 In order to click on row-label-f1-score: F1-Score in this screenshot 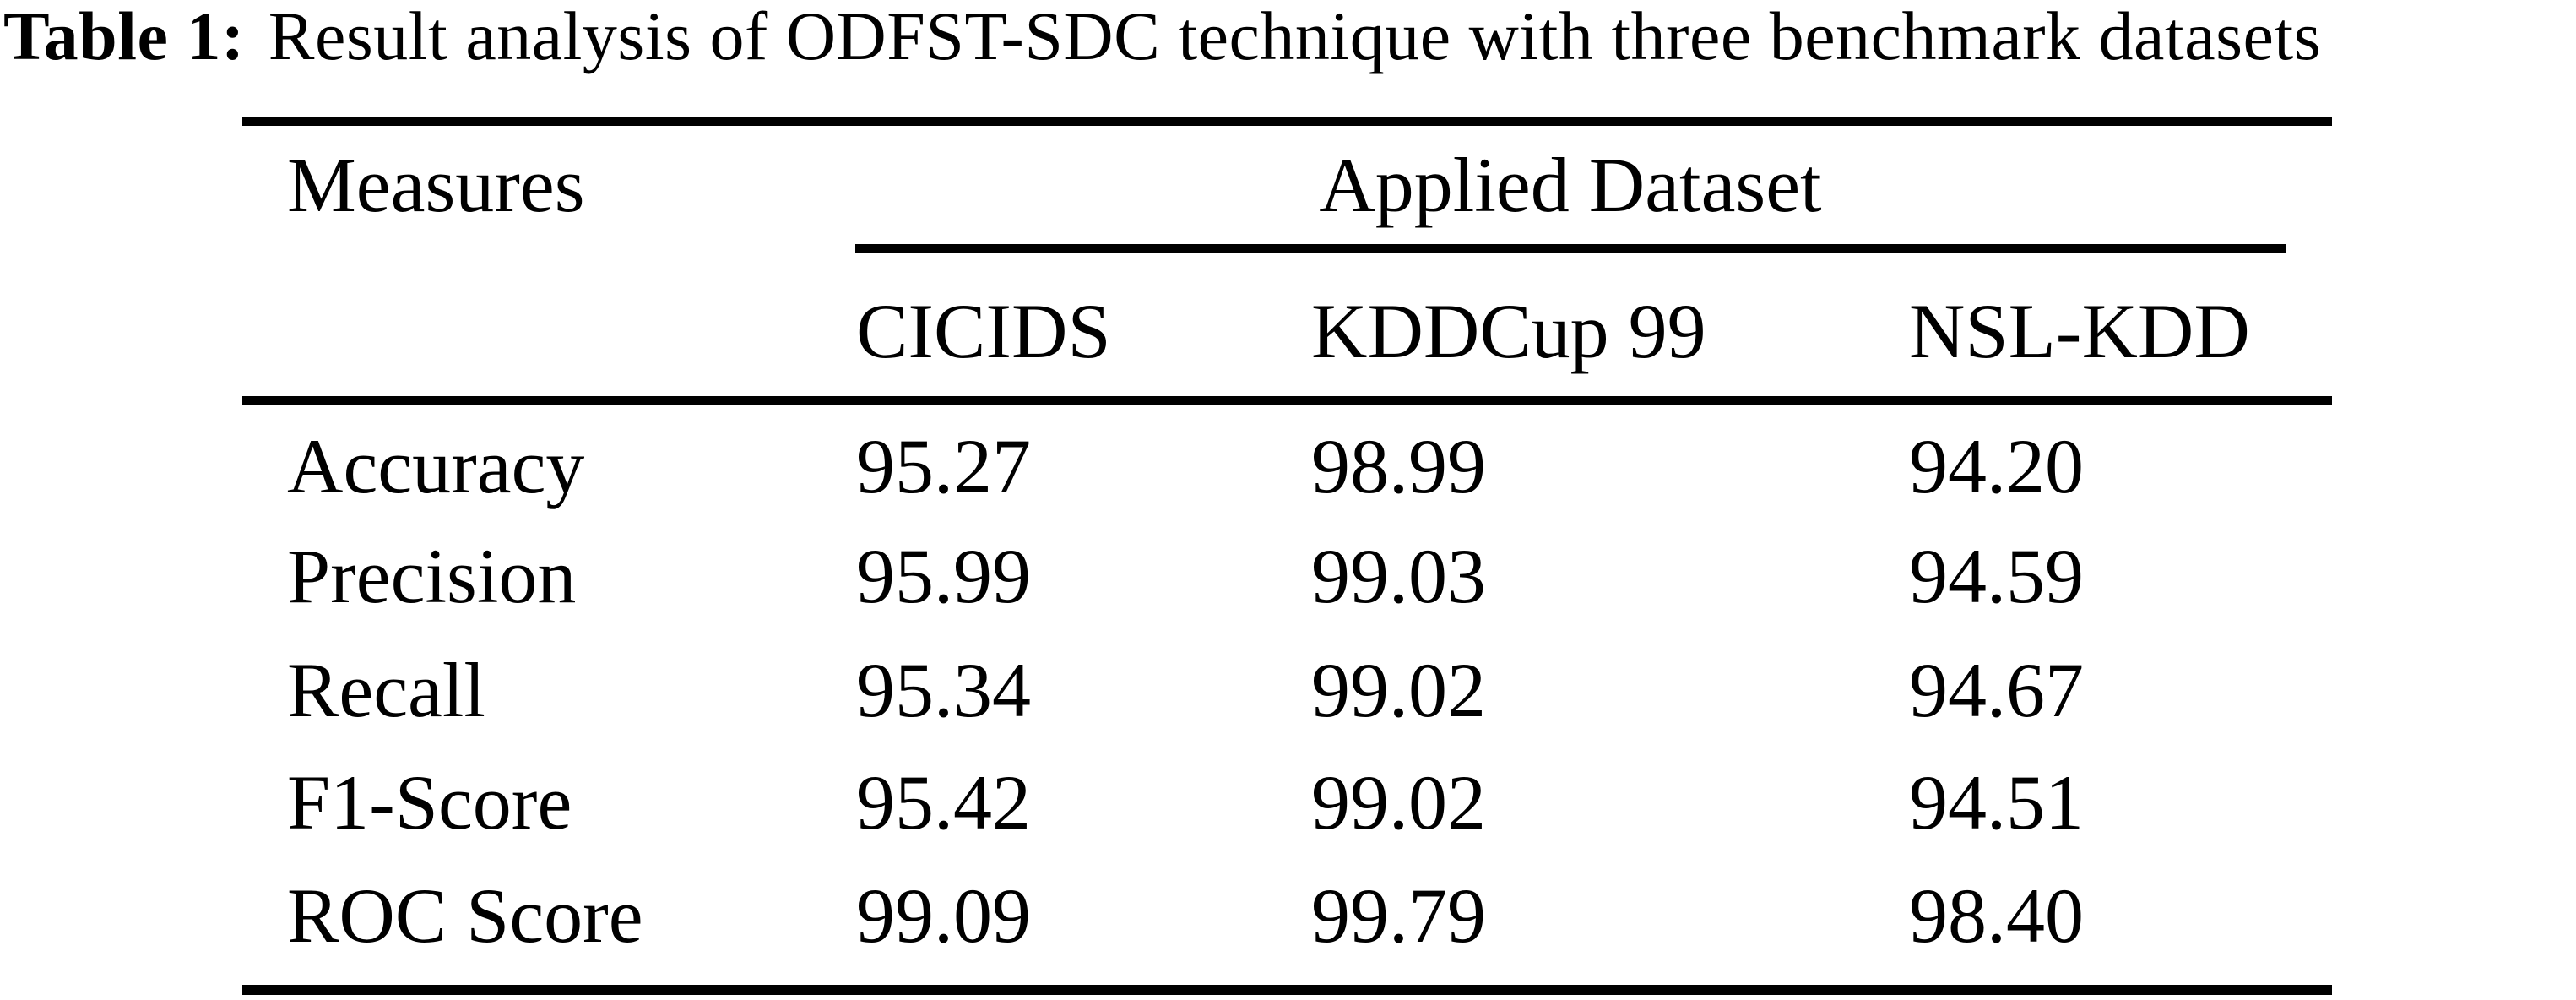, I will do `click(430, 802)`.